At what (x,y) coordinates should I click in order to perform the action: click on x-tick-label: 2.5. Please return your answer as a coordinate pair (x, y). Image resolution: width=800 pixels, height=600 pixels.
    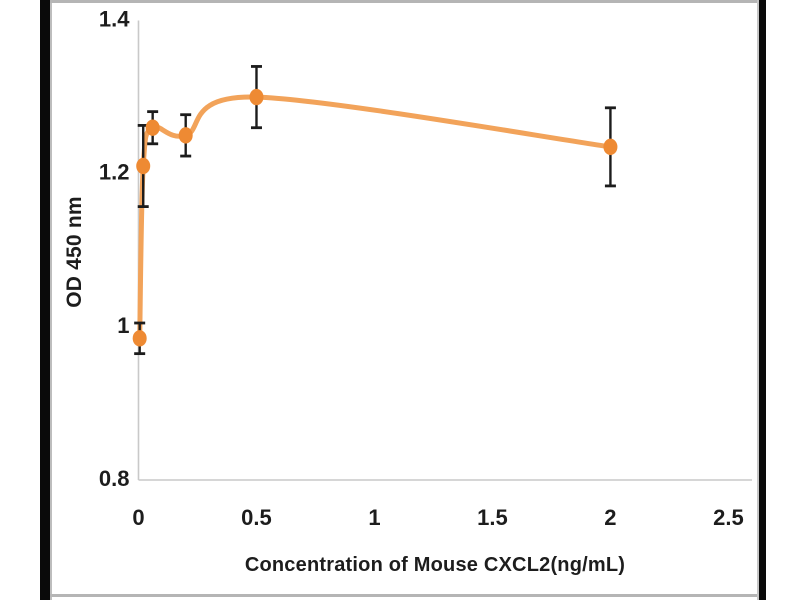
    Looking at the image, I should click on (728, 517).